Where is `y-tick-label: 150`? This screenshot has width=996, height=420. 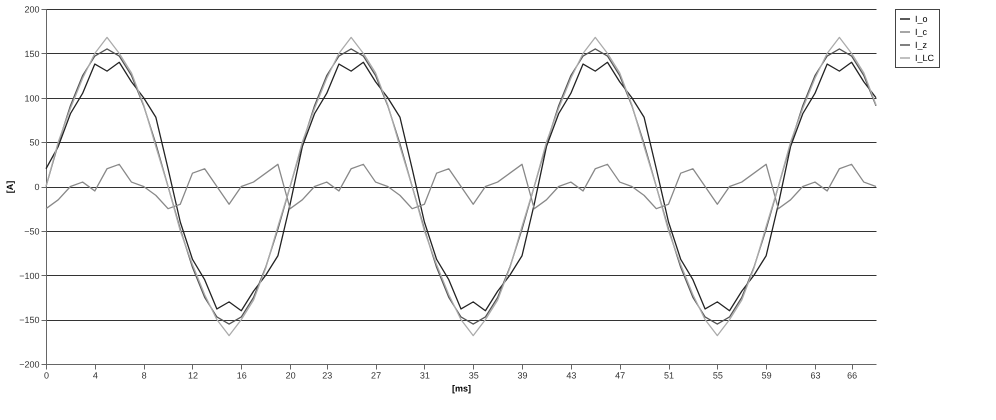 y-tick-label: 150 is located at coordinates (32, 53).